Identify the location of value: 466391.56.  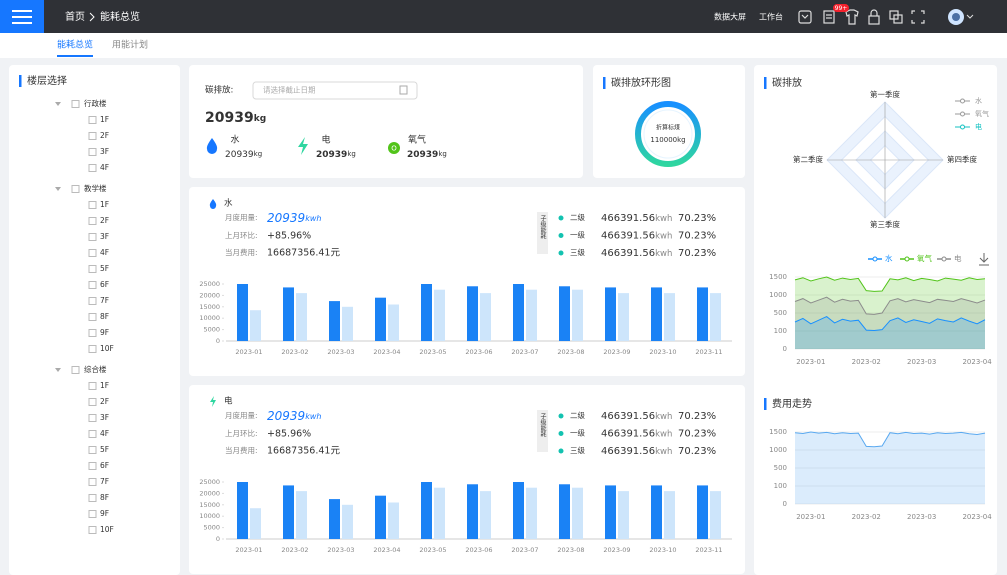
(628, 416).